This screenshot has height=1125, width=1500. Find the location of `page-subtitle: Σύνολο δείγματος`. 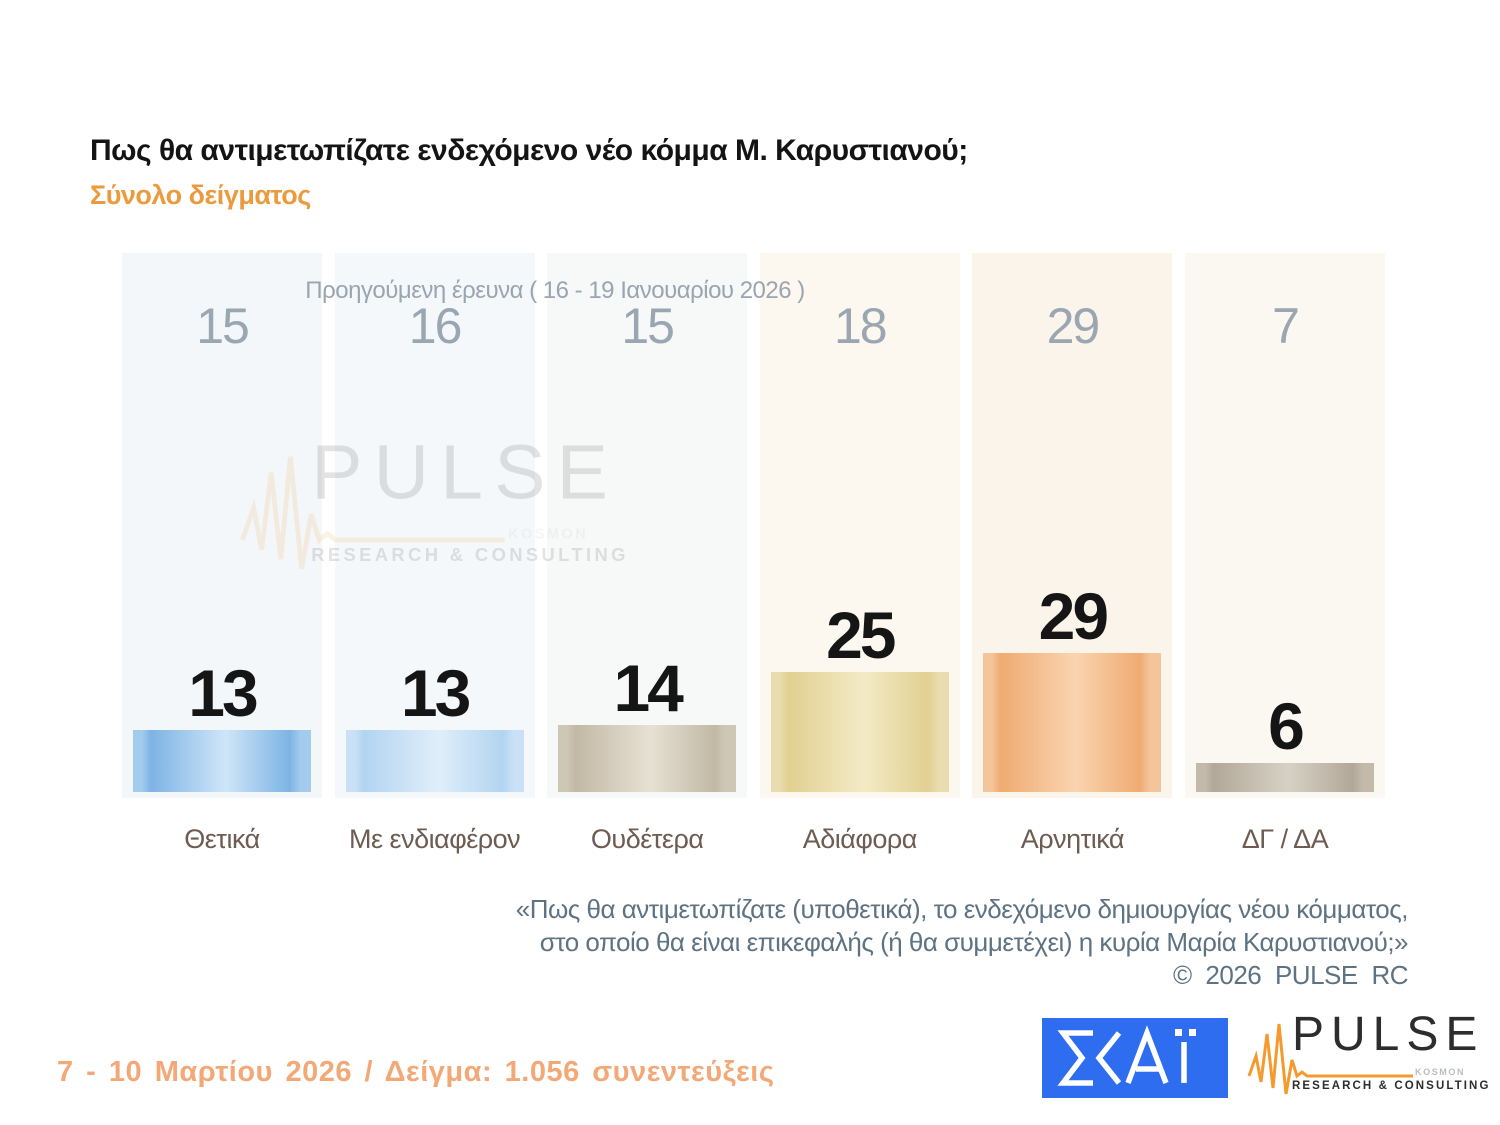

page-subtitle: Σύνολο δείγματος is located at coordinates (200, 195).